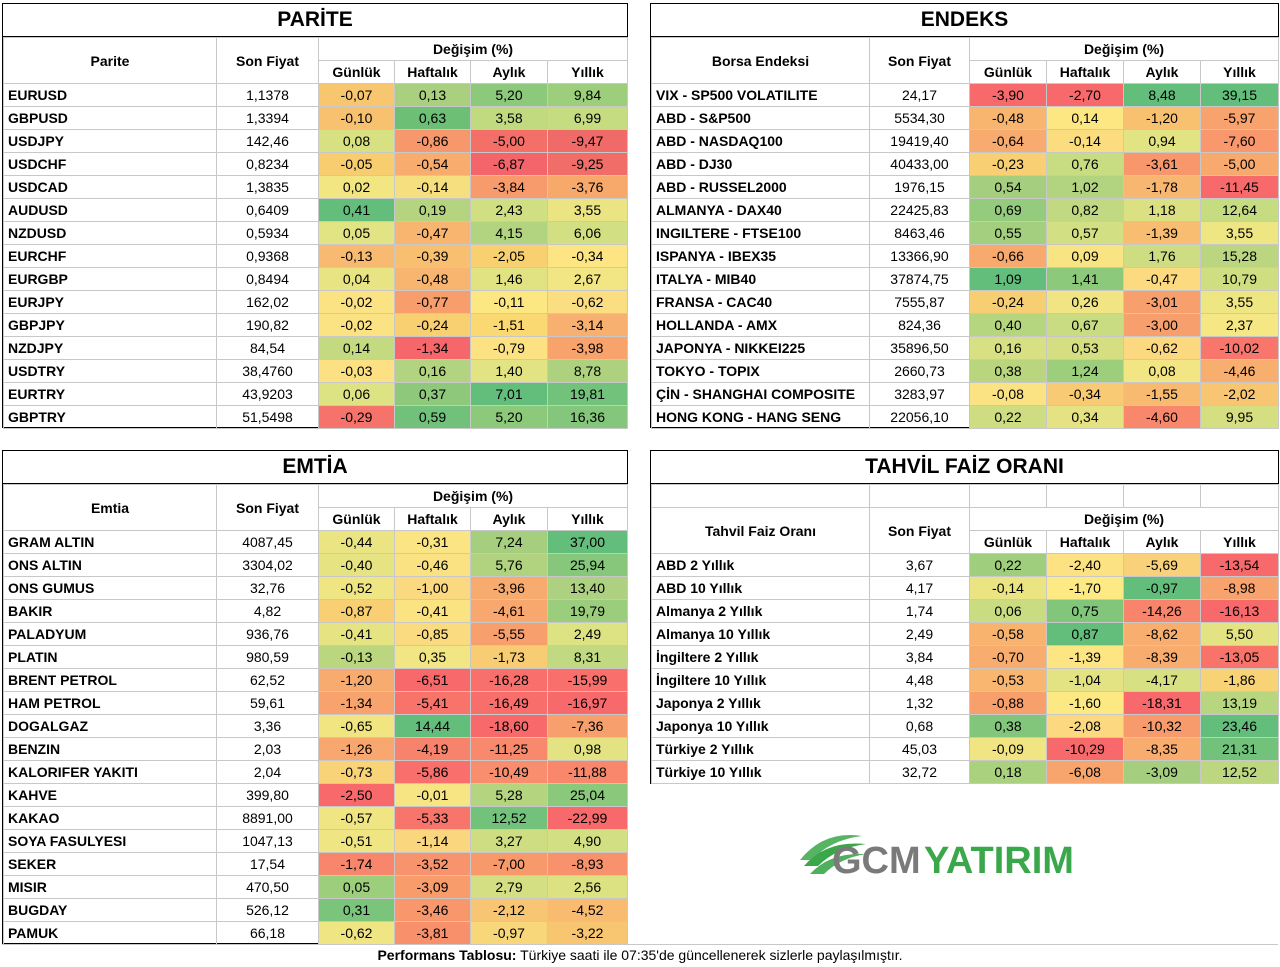 The width and height of the screenshot is (1280, 967). I want to click on change-daily: -0,10, so click(356, 118).